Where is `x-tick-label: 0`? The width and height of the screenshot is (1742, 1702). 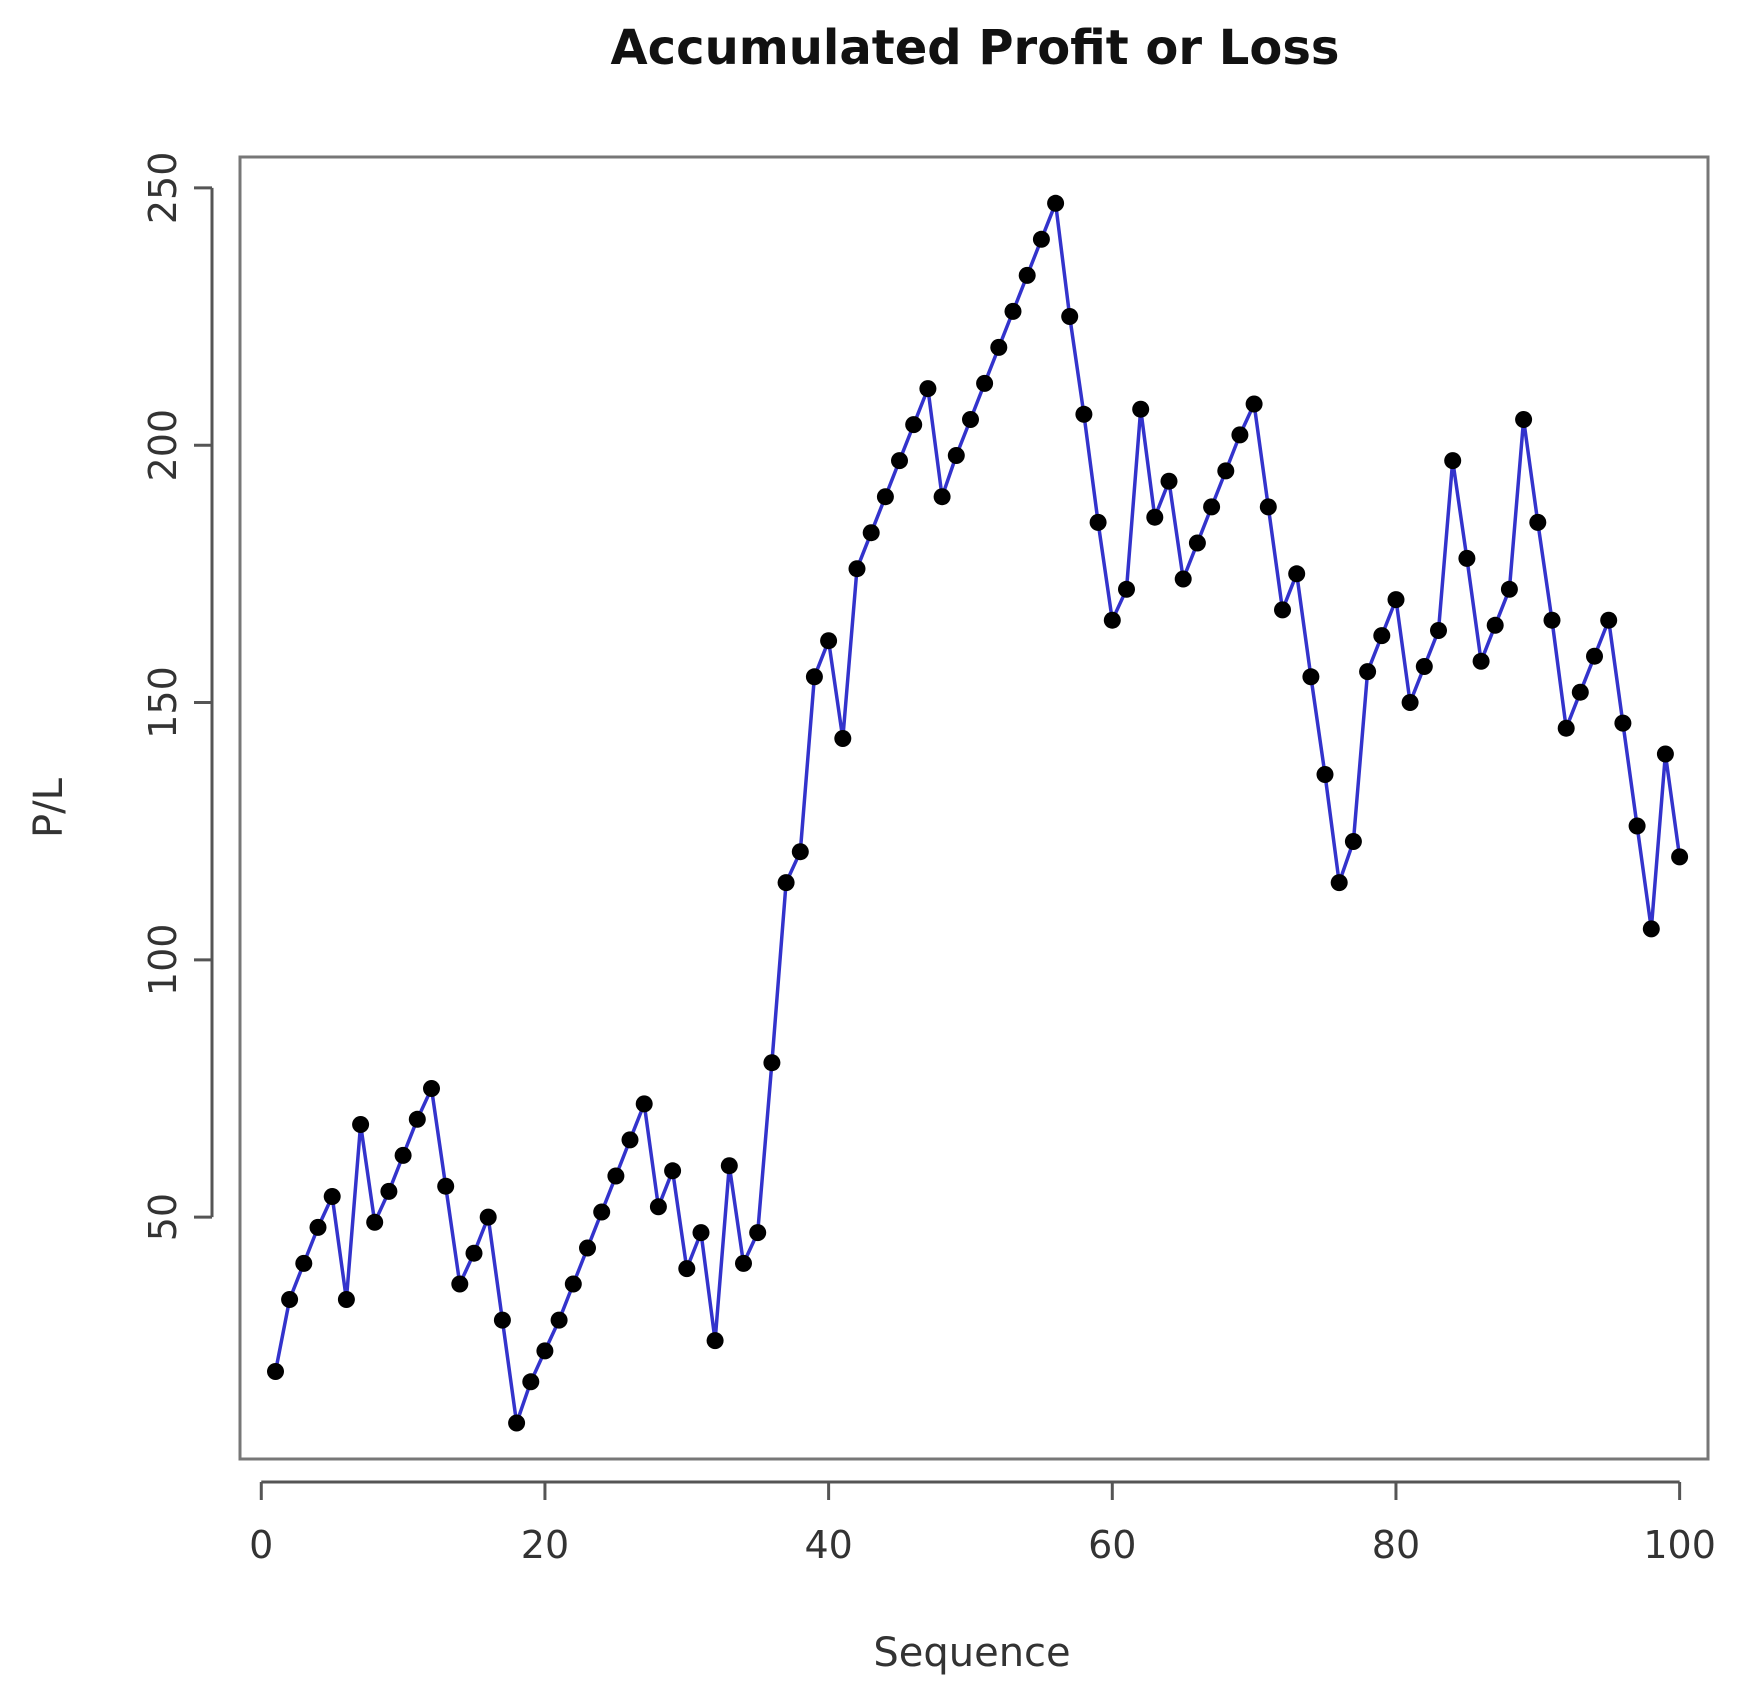
x-tick-label: 0 is located at coordinates (261, 1545).